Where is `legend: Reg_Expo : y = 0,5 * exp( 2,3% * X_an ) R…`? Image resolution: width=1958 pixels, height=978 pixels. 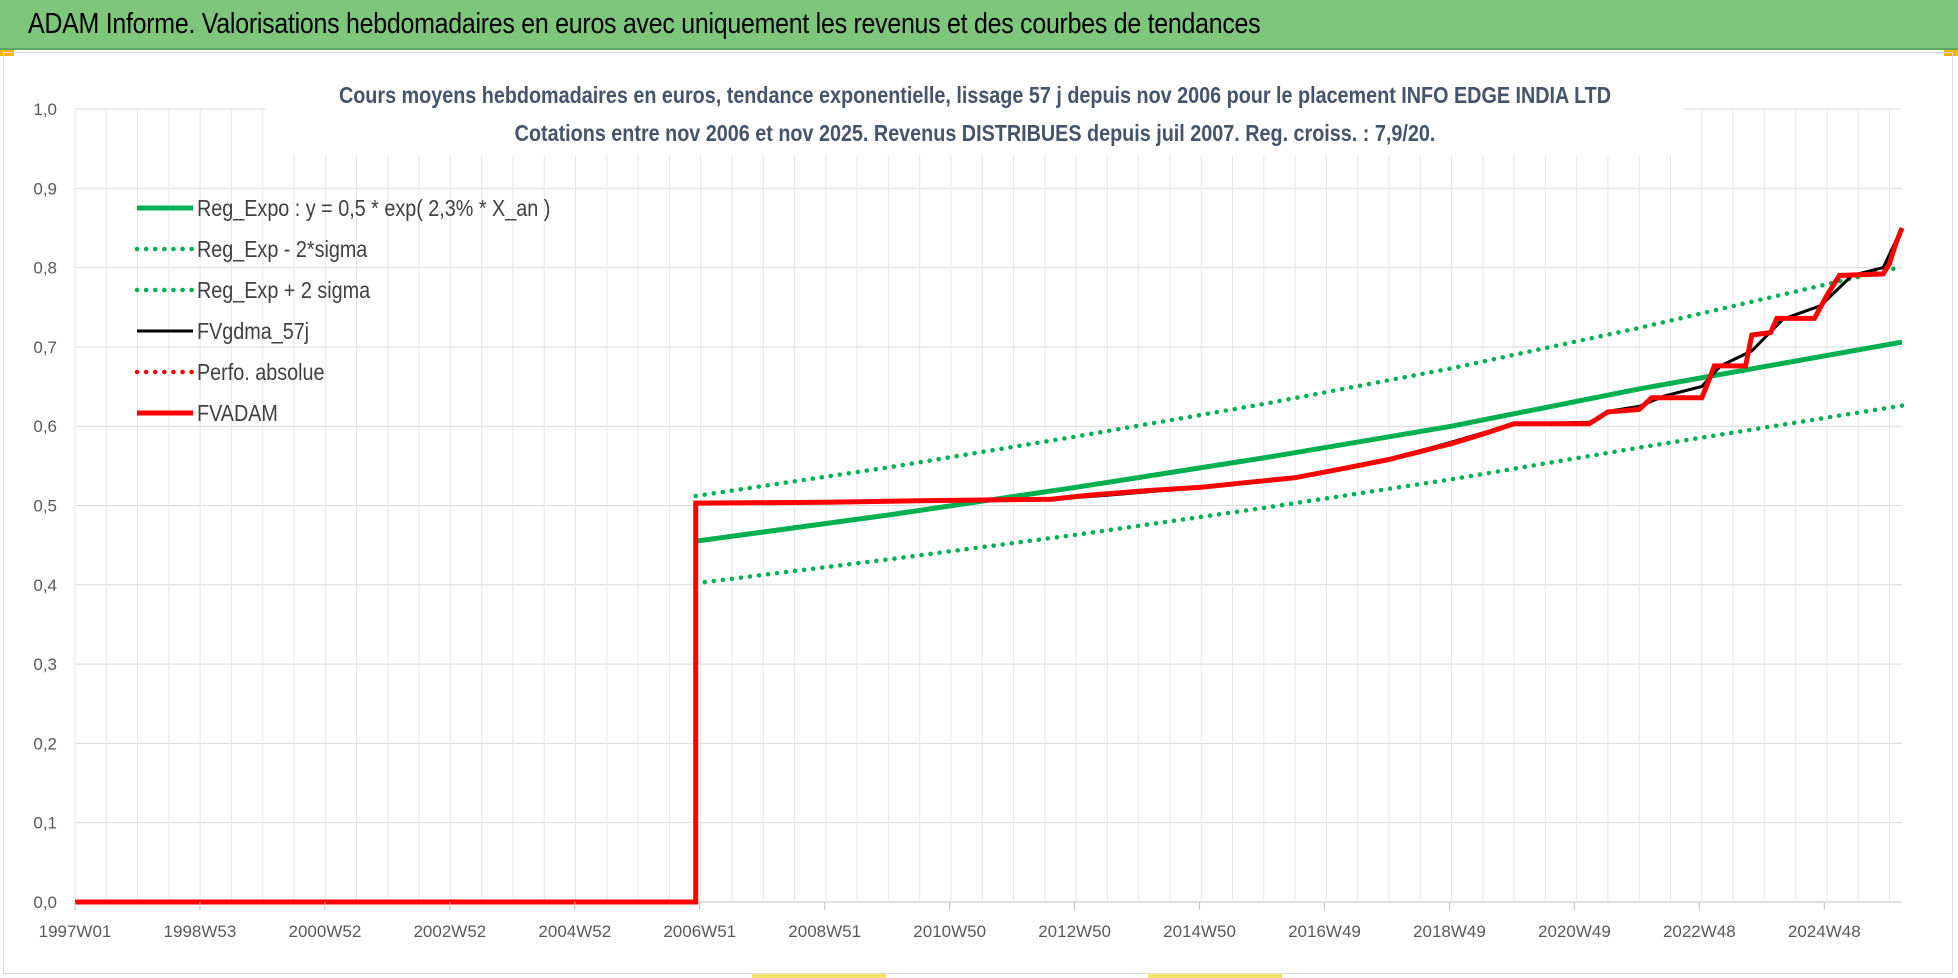 legend: Reg_Expo : y = 0,5 * exp( 2,3% * X_an ) R… is located at coordinates (342, 311).